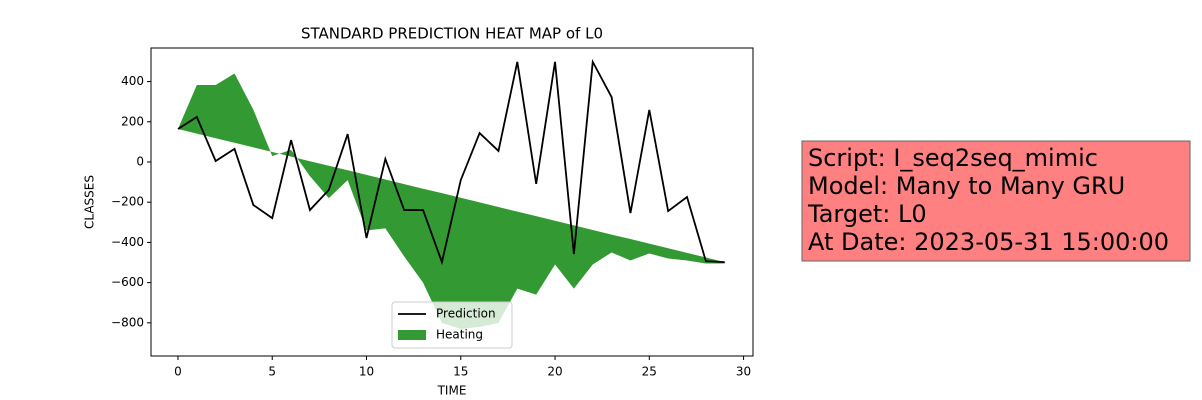  I want to click on legend-swatch, so click(412, 335).